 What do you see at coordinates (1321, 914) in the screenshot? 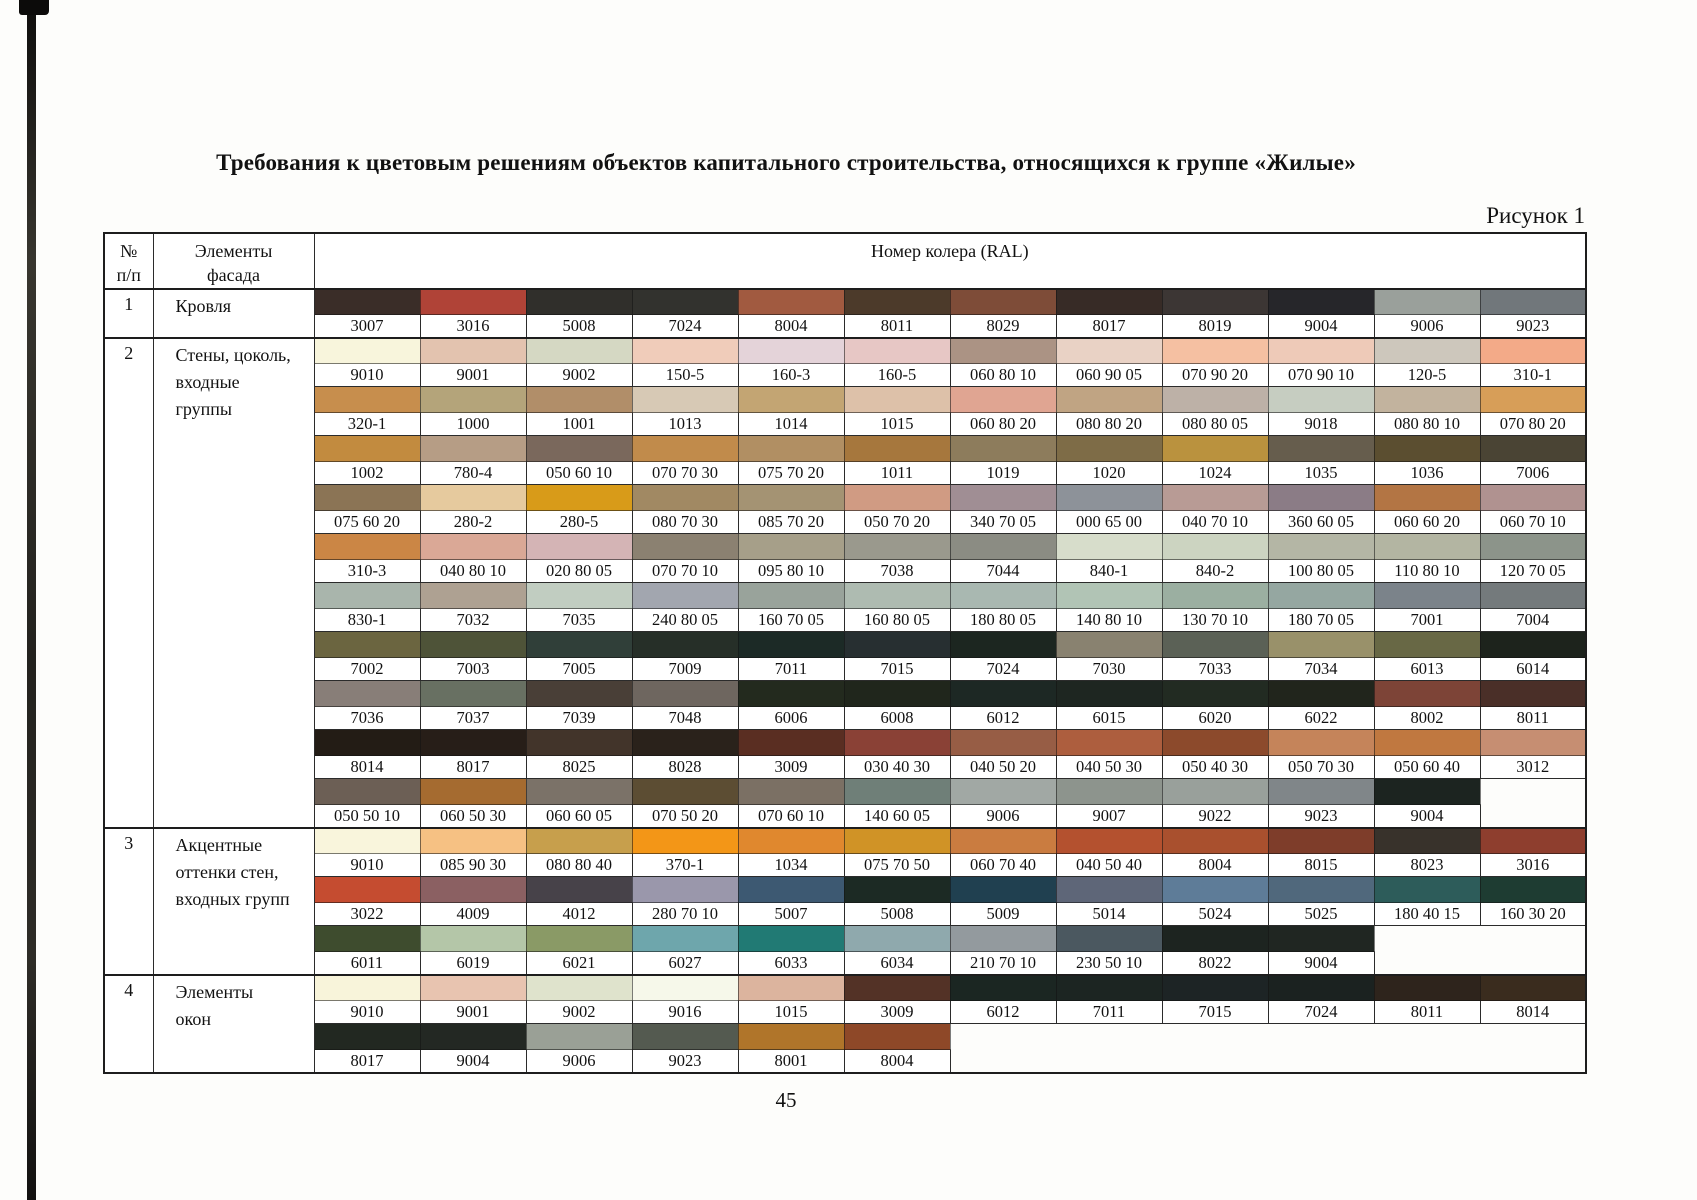
I see `color-code: 5025` at bounding box center [1321, 914].